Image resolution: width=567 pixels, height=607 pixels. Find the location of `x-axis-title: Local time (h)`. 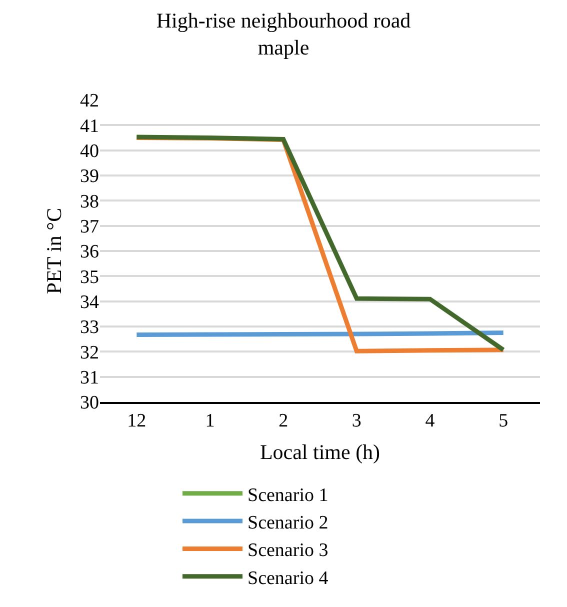

x-axis-title: Local time (h) is located at coordinates (320, 452).